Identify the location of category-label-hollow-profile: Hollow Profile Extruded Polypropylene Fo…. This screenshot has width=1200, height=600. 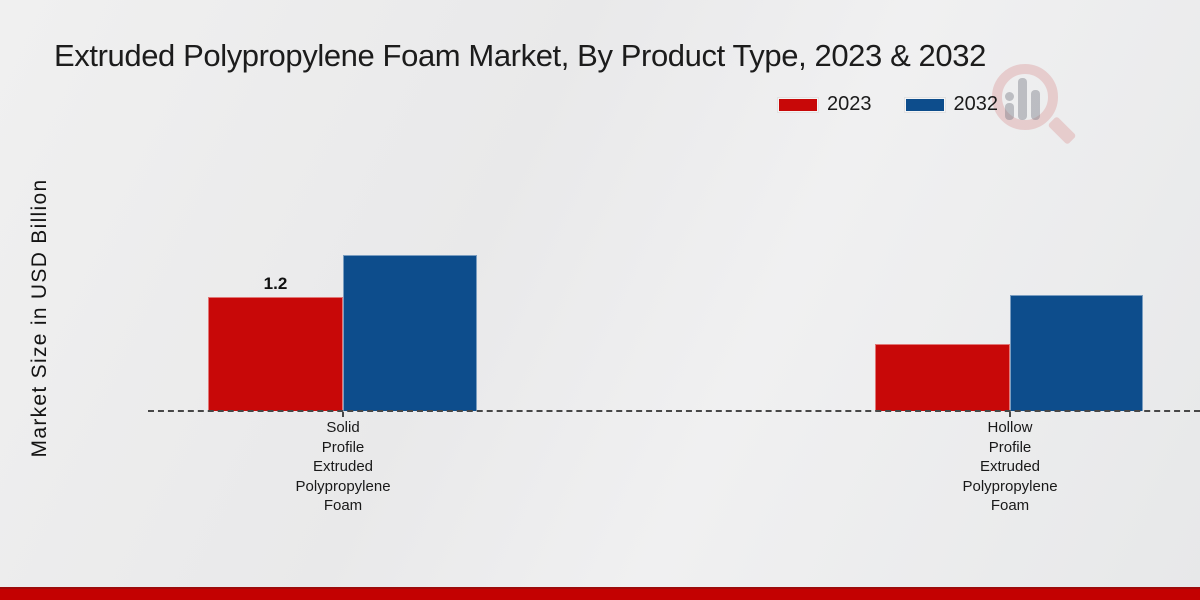
(1010, 466).